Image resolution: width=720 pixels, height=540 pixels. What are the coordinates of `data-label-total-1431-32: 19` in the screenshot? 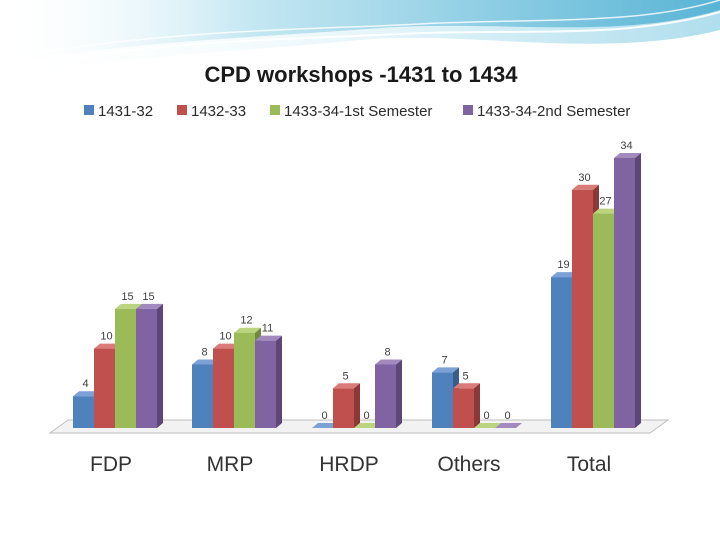 It's located at (563, 265).